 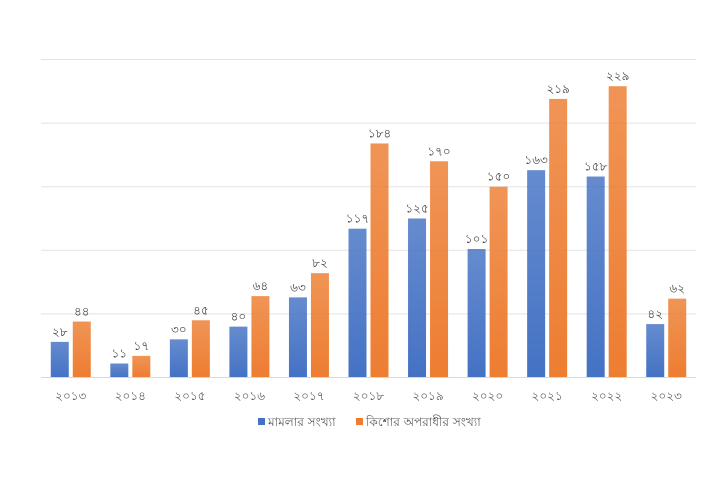 What do you see at coordinates (201, 310) in the screenshot?
I see `data-label-offenders-2: ৪৫` at bounding box center [201, 310].